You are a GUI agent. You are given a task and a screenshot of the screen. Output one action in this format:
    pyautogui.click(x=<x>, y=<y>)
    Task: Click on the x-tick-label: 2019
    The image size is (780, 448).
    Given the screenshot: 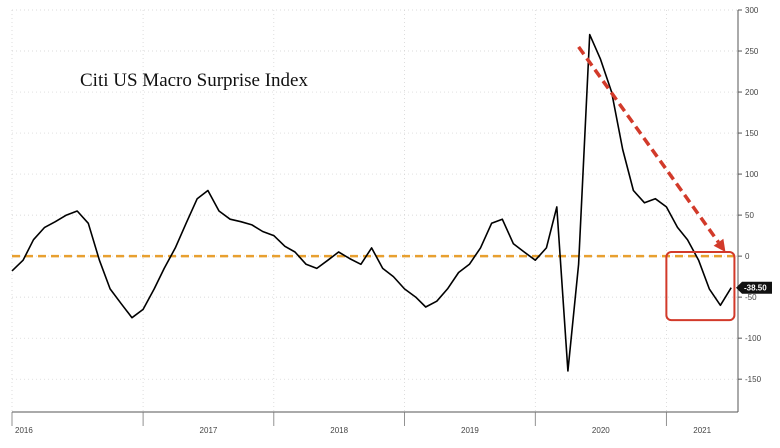 What is the action you would take?
    pyautogui.click(x=470, y=430)
    